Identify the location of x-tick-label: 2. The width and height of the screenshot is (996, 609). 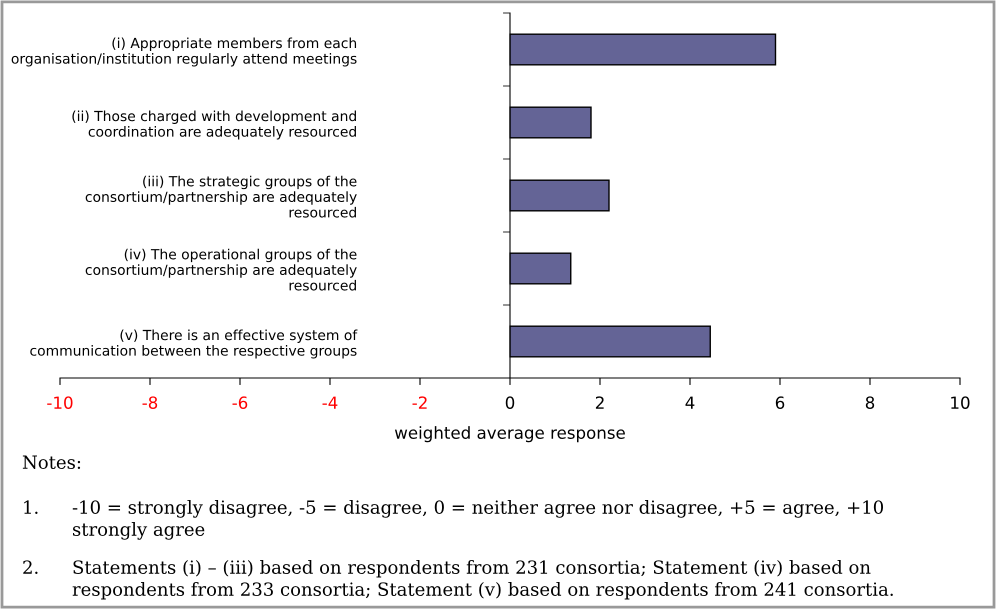
(600, 402).